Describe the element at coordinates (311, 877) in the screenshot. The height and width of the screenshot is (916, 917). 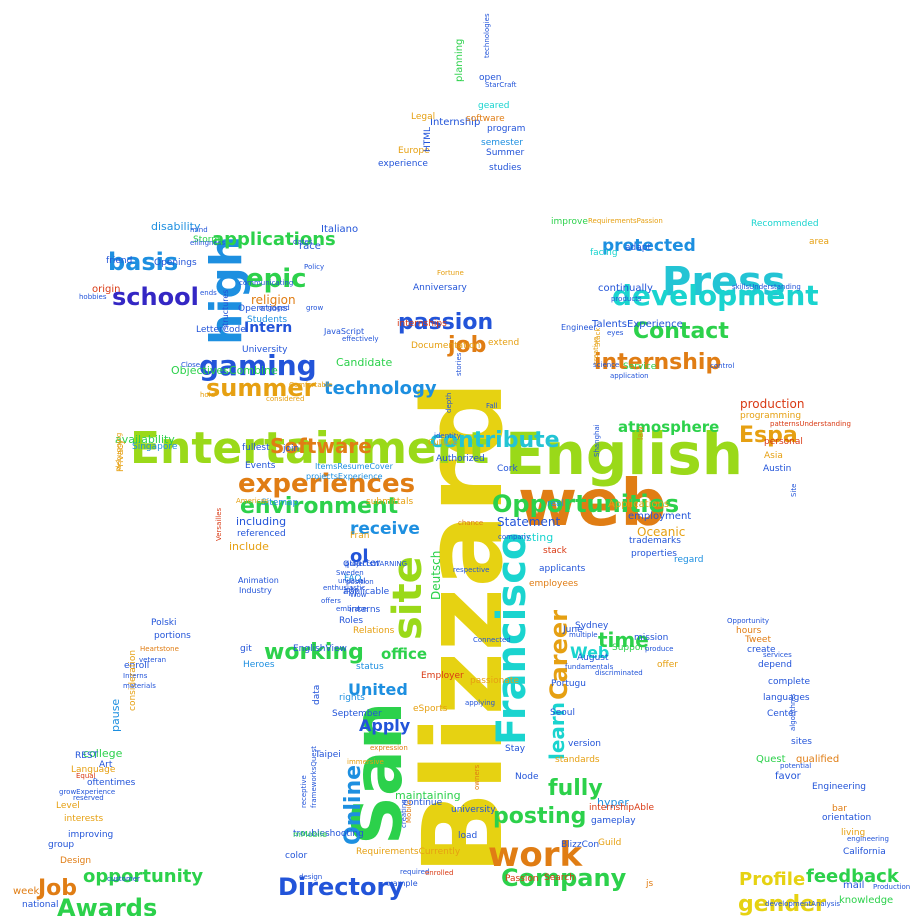
I see `word: design` at that location.